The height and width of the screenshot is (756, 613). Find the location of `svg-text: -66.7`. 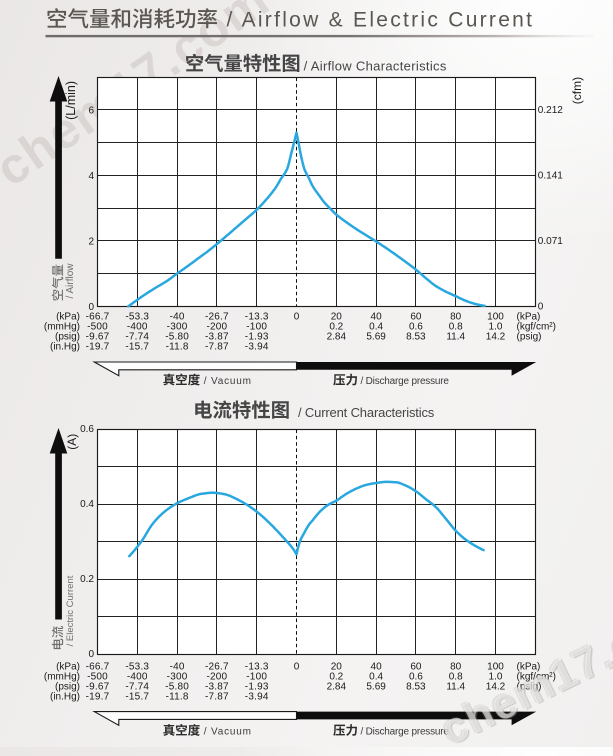

svg-text: -66.7 is located at coordinates (98, 317).